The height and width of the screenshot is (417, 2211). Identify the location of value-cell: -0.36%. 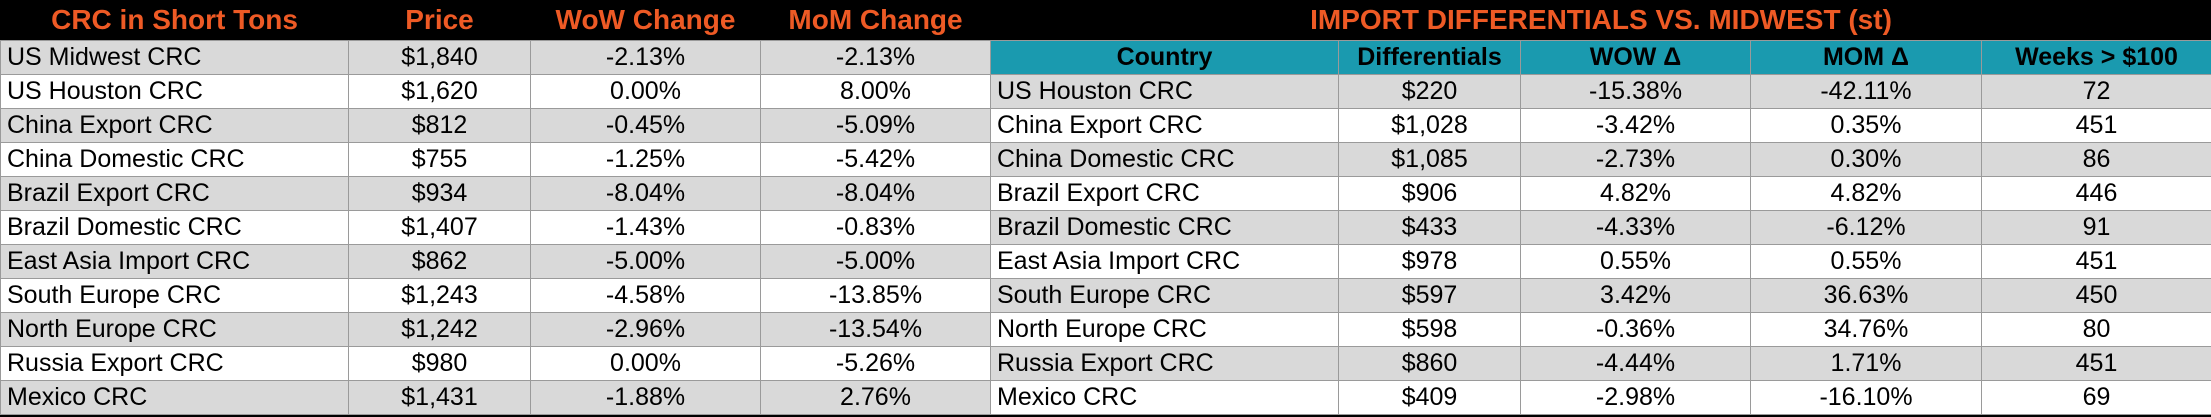
(1635, 329).